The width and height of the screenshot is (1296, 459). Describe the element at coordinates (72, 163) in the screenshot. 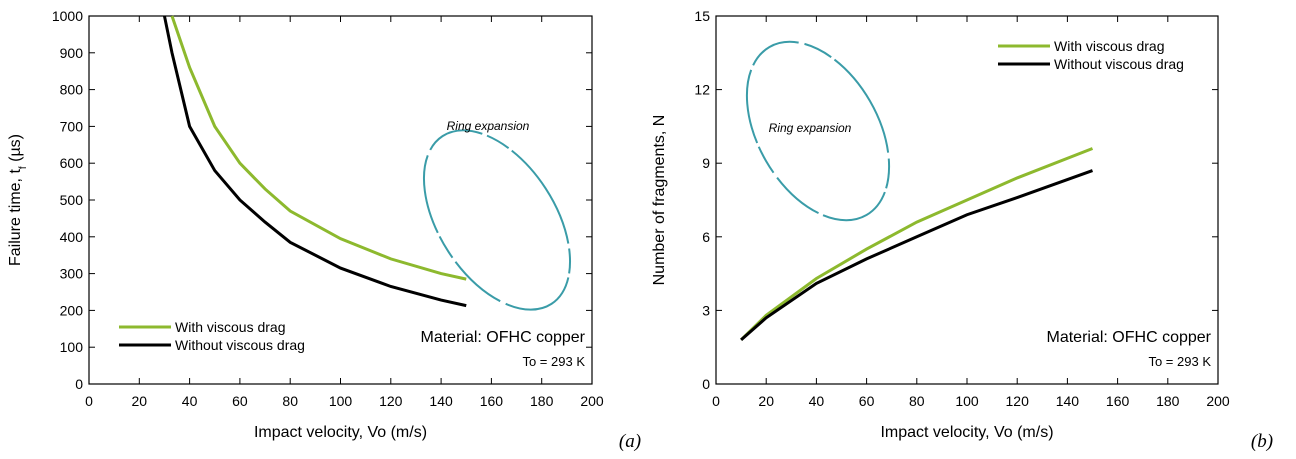

I see `y-tick-label: 600` at that location.